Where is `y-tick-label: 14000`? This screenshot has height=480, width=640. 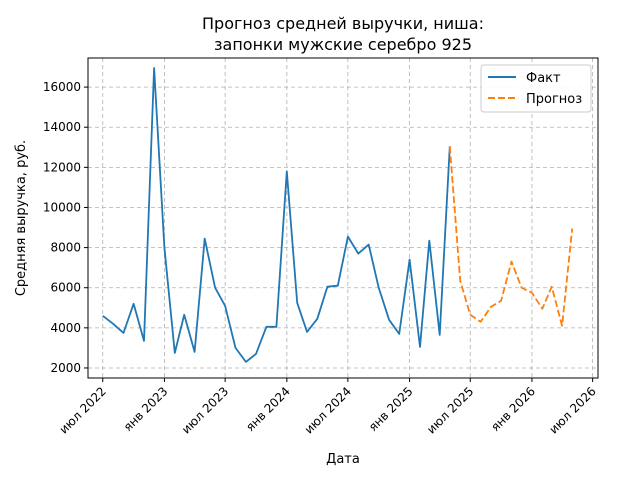
y-tick-label: 14000 is located at coordinates (62, 127).